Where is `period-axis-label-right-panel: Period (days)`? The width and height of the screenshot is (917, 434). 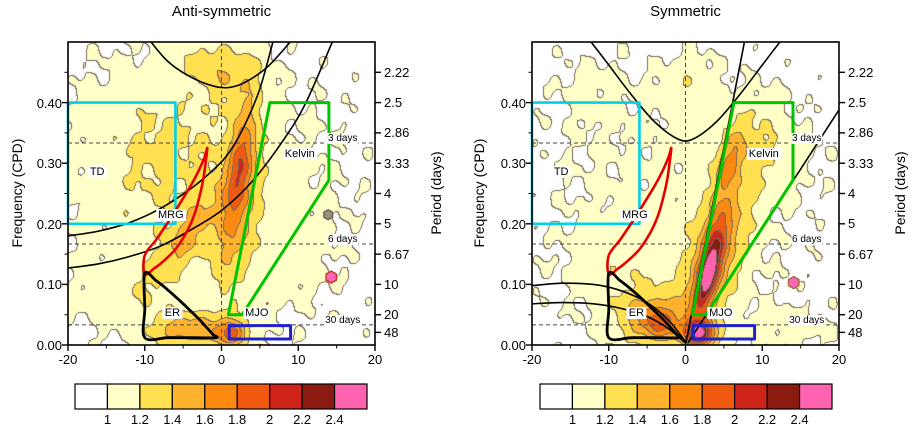 period-axis-label-right-panel: Period (days) is located at coordinates (900, 193).